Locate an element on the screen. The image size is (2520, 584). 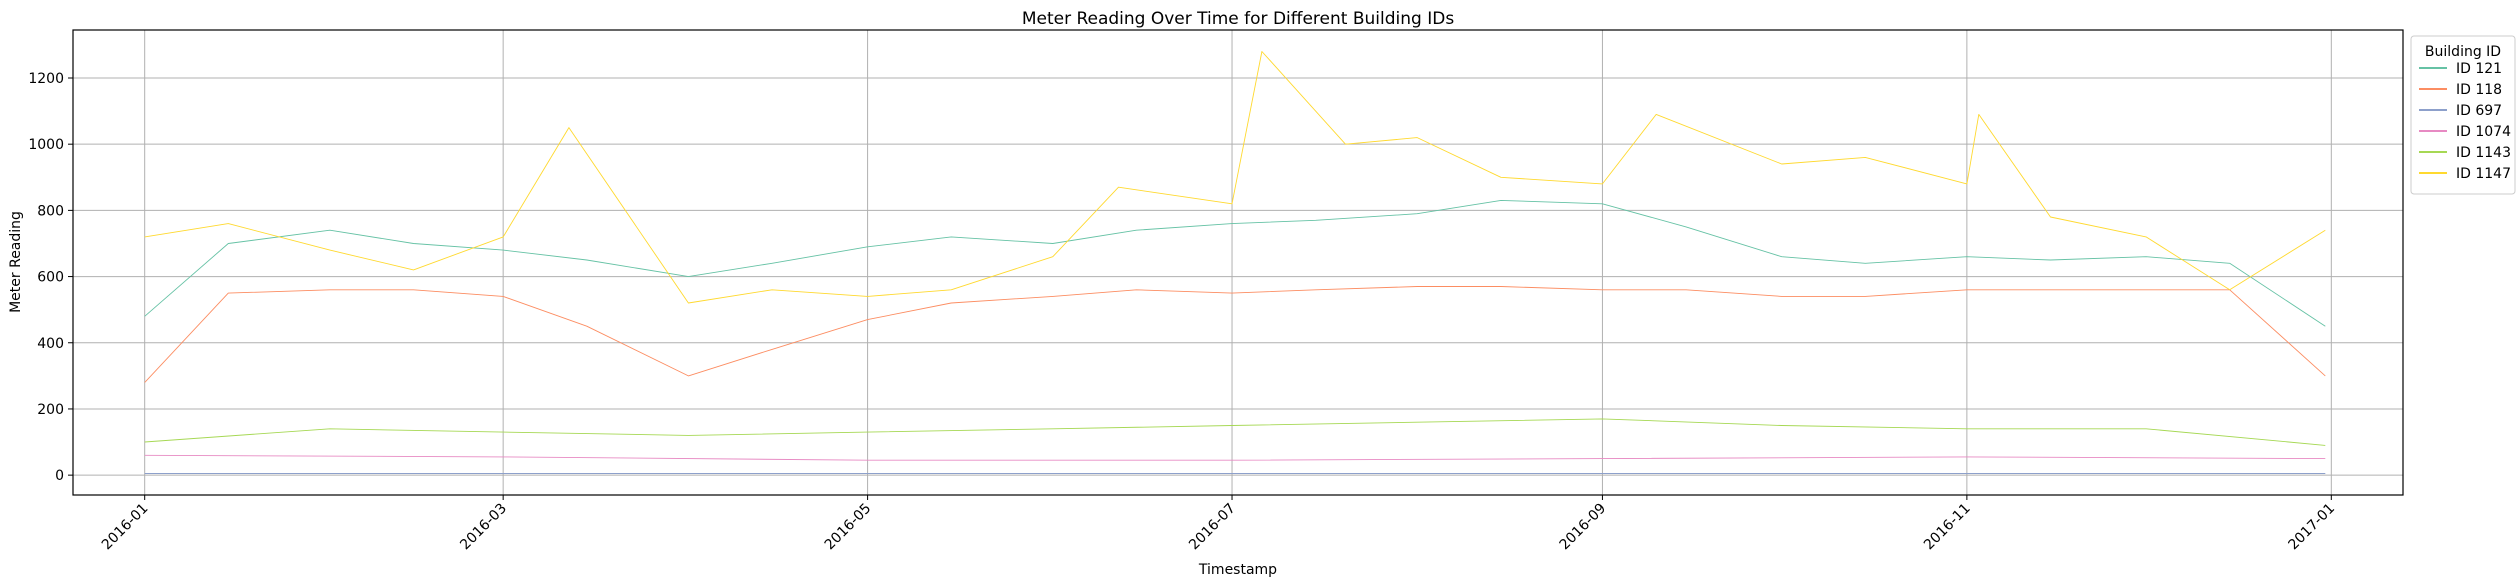
x-tick-label: 2017-01 is located at coordinates (2311, 527).